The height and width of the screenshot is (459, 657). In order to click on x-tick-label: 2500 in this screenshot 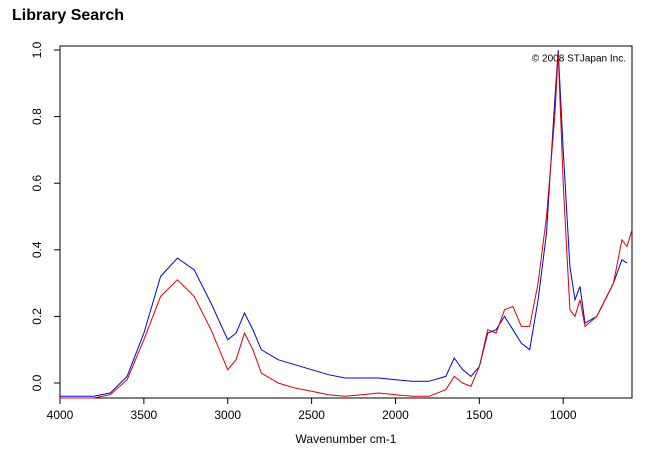, I will do `click(311, 415)`.